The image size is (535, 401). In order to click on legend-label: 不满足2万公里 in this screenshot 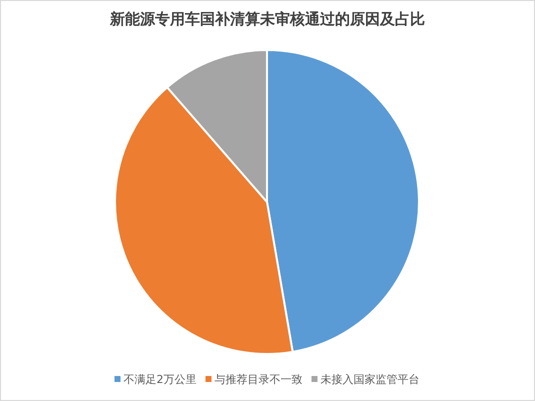, I will do `click(160, 379)`.